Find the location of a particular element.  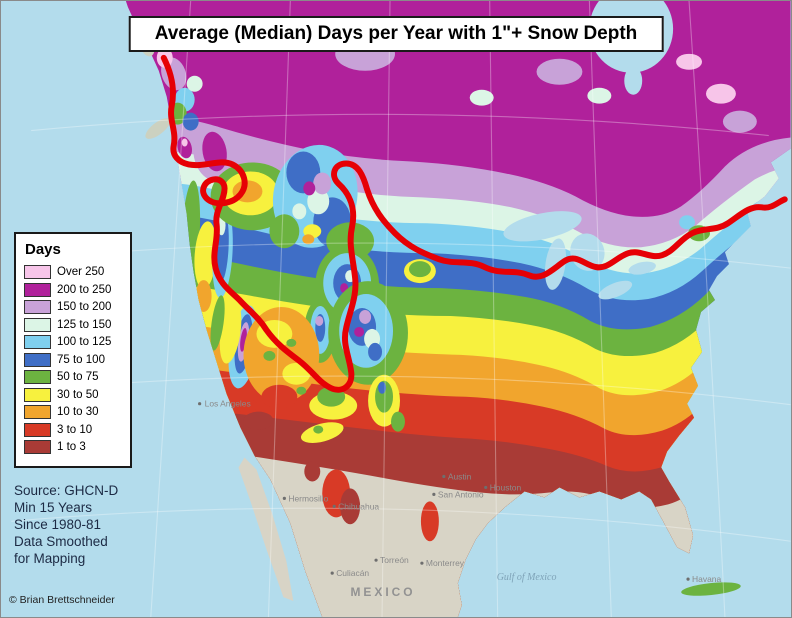

lake-erie is located at coordinates (615, 290).